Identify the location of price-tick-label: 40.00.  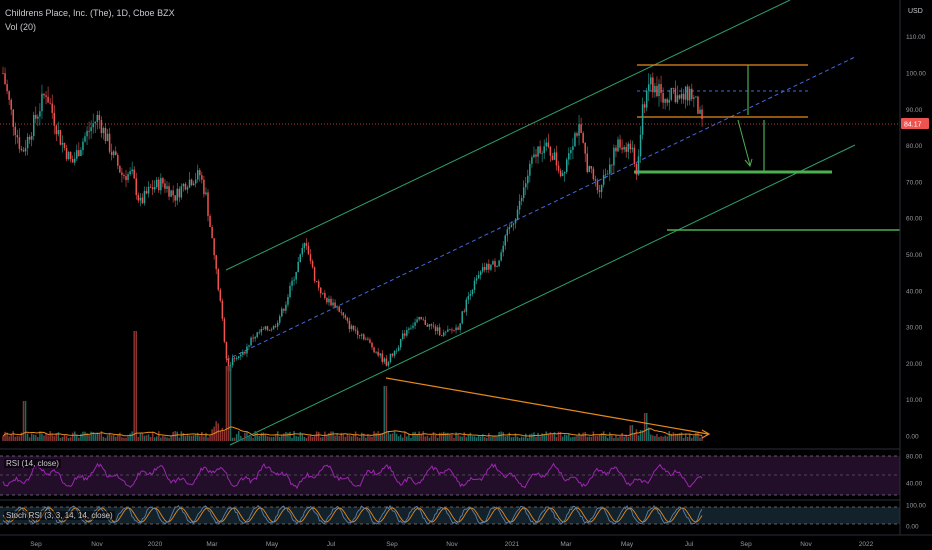
(914, 291).